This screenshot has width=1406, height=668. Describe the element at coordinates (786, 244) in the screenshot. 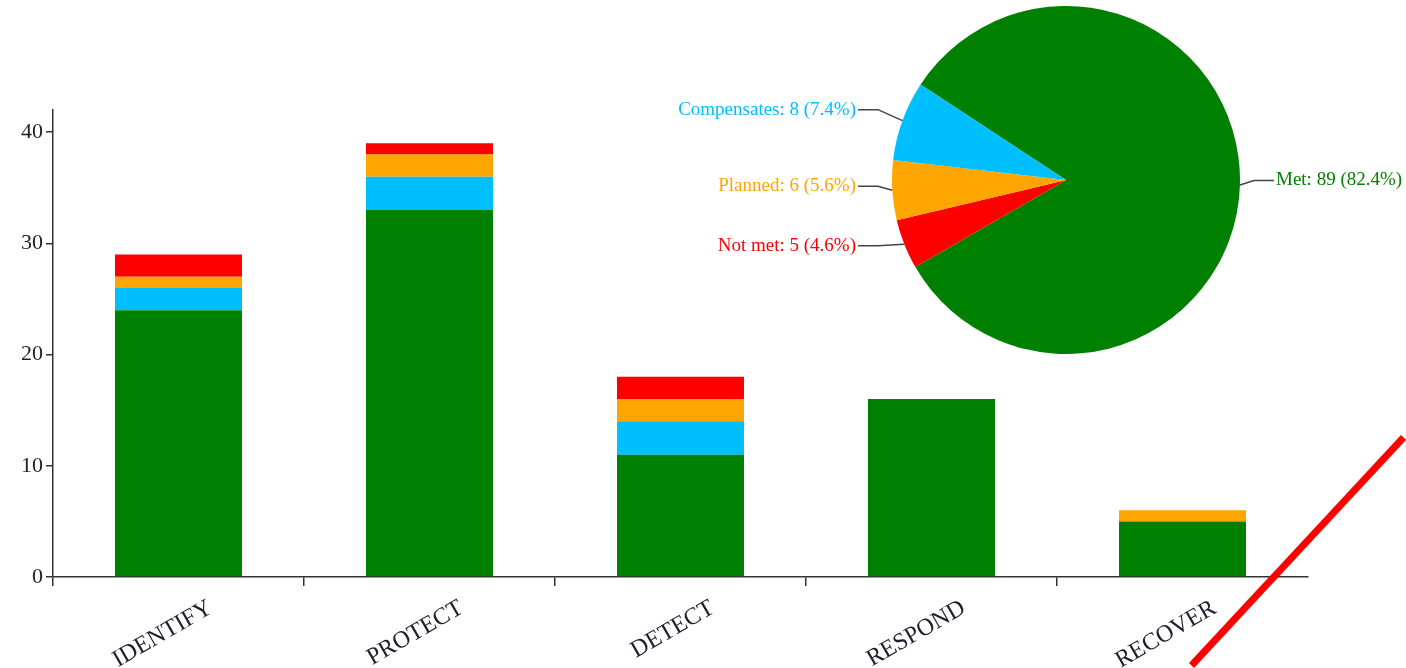

I see `slice-label: Not met: 5 (4.6%)` at that location.